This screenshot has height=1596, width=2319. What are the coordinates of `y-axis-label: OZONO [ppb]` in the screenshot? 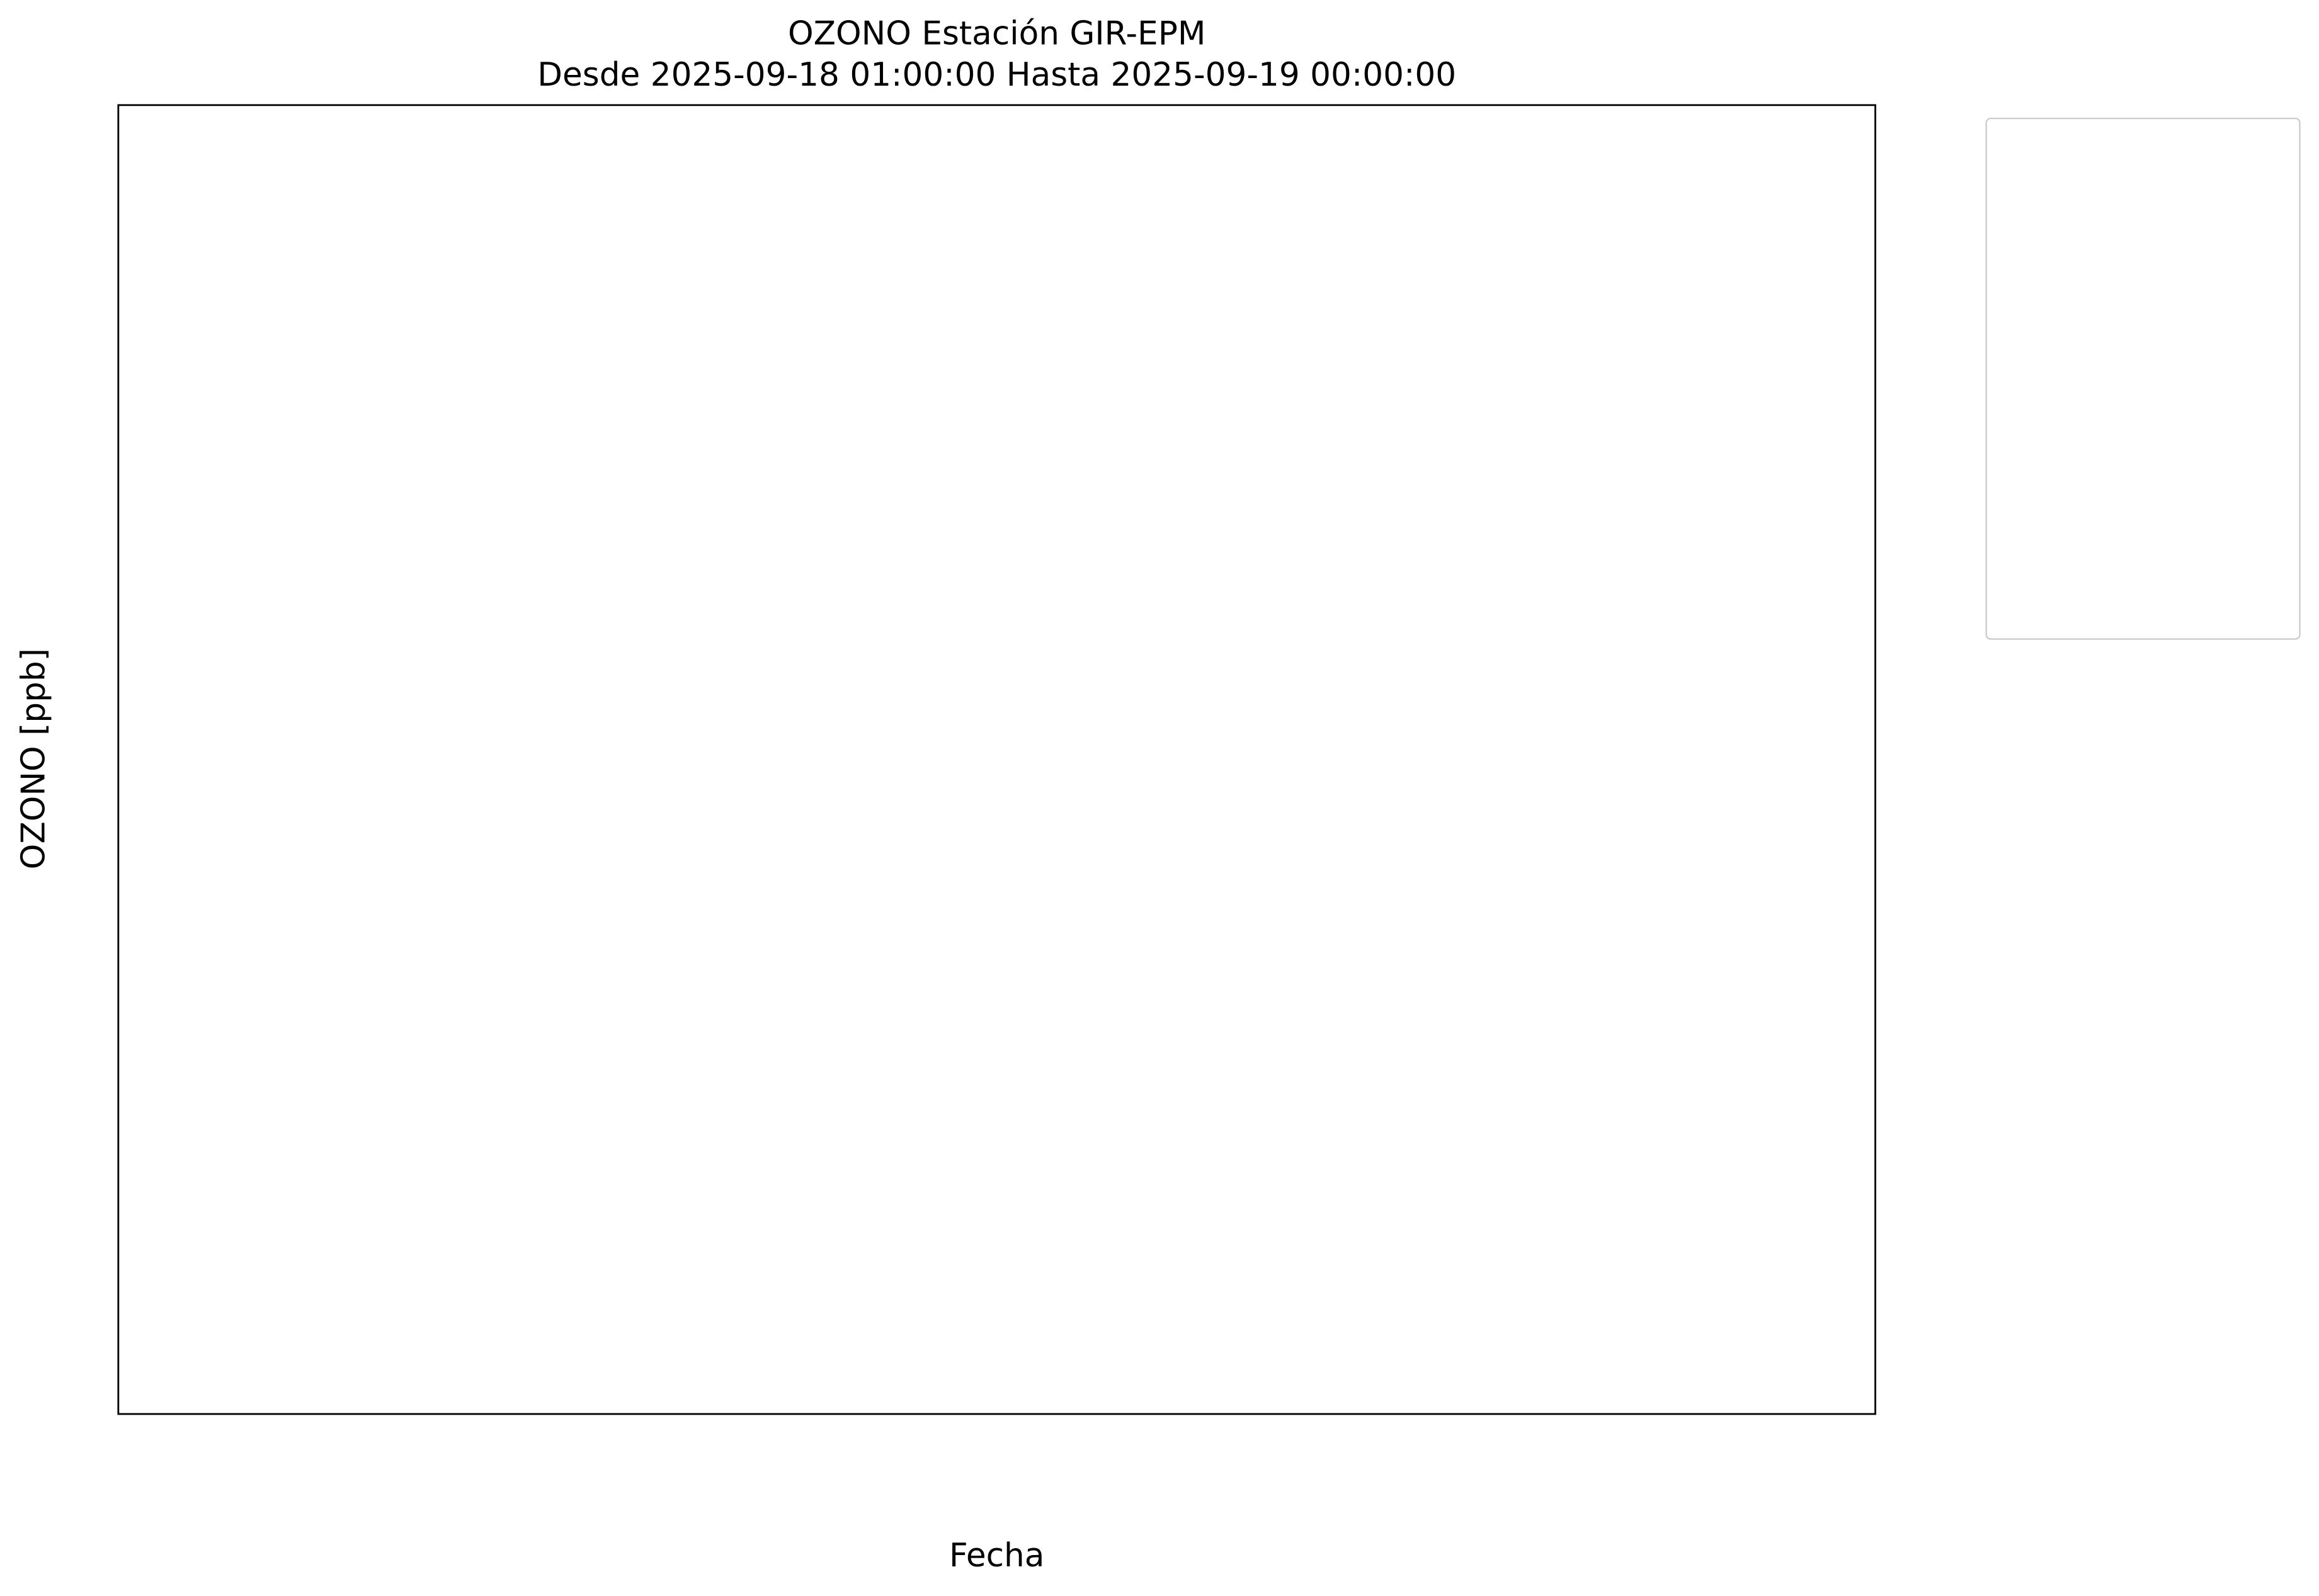 It's located at (33, 758).